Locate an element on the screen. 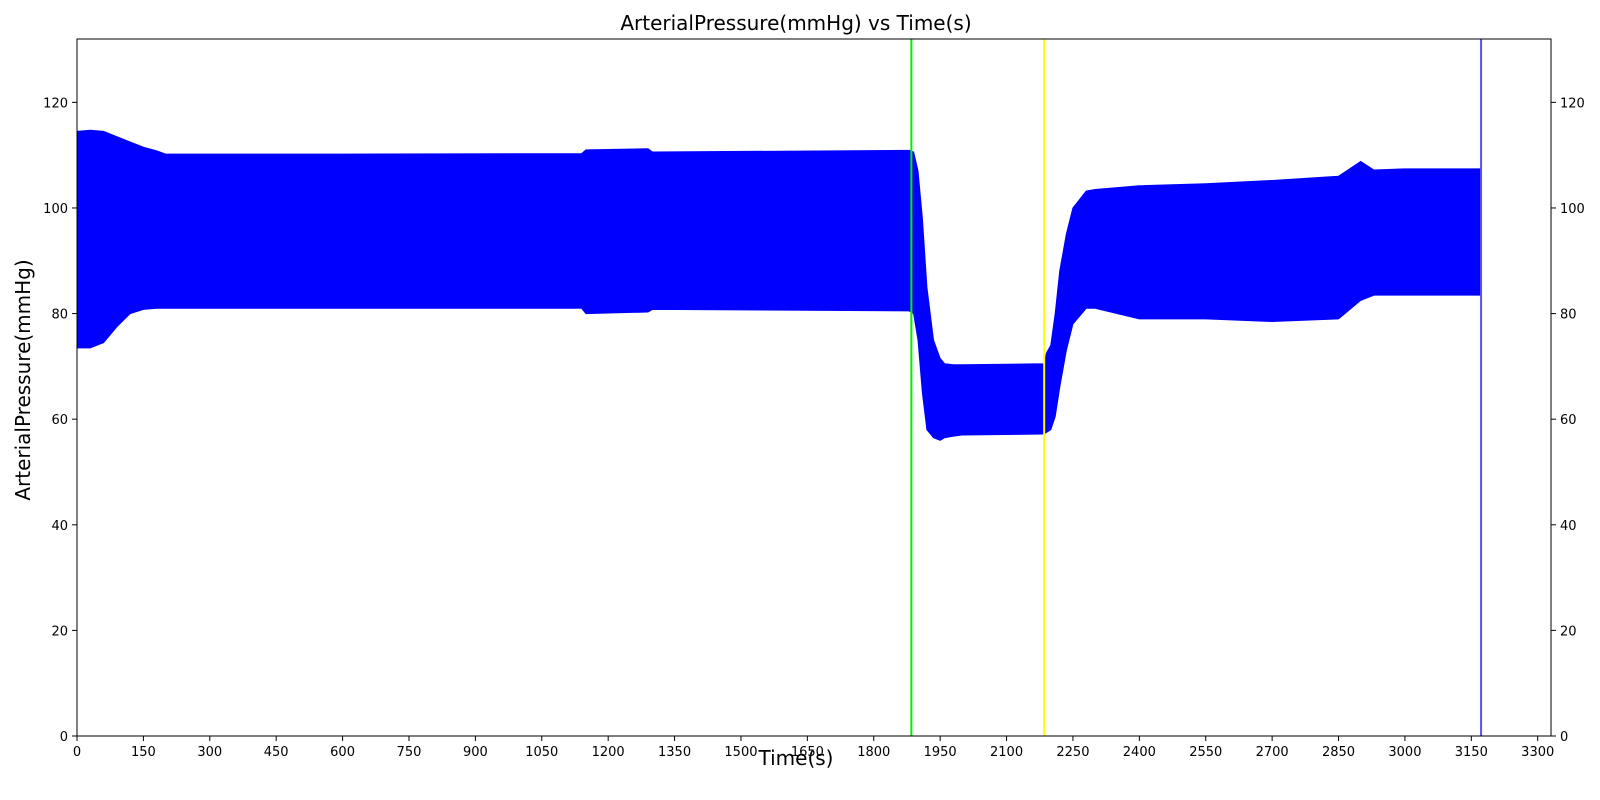 The height and width of the screenshot is (800, 1600). y-tick-label-left: 60 is located at coordinates (59, 420).